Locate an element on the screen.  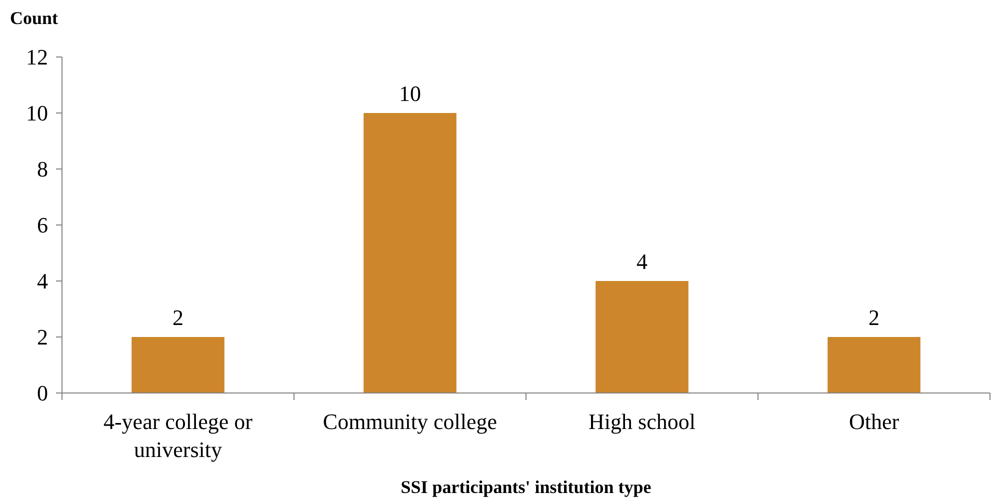
data-label: 10 is located at coordinates (410, 93).